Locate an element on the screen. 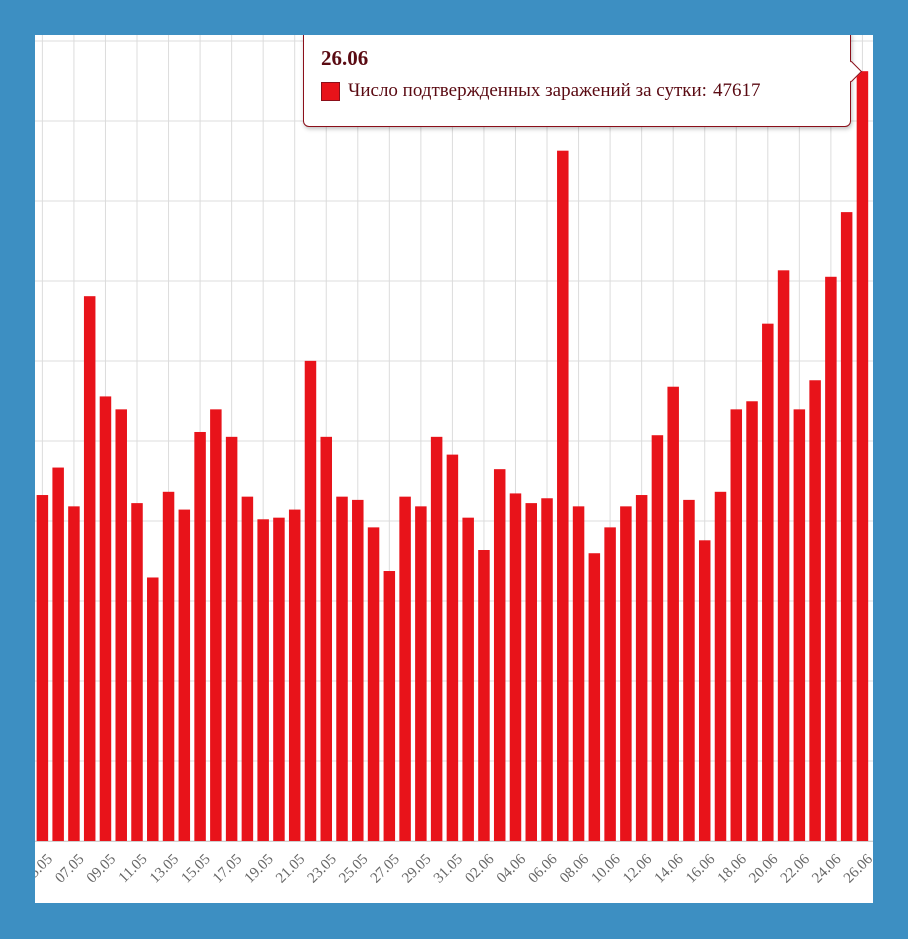 This screenshot has height=939, width=908. bar-02.06 is located at coordinates (484, 695).